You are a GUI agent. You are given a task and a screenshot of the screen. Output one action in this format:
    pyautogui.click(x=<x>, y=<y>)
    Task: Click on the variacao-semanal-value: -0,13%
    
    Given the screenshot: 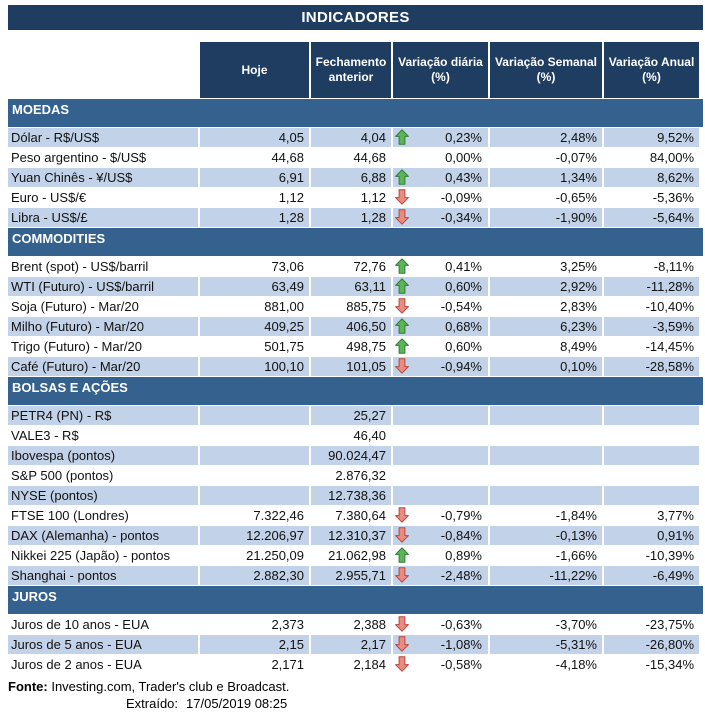 What is the action you would take?
    pyautogui.click(x=546, y=535)
    